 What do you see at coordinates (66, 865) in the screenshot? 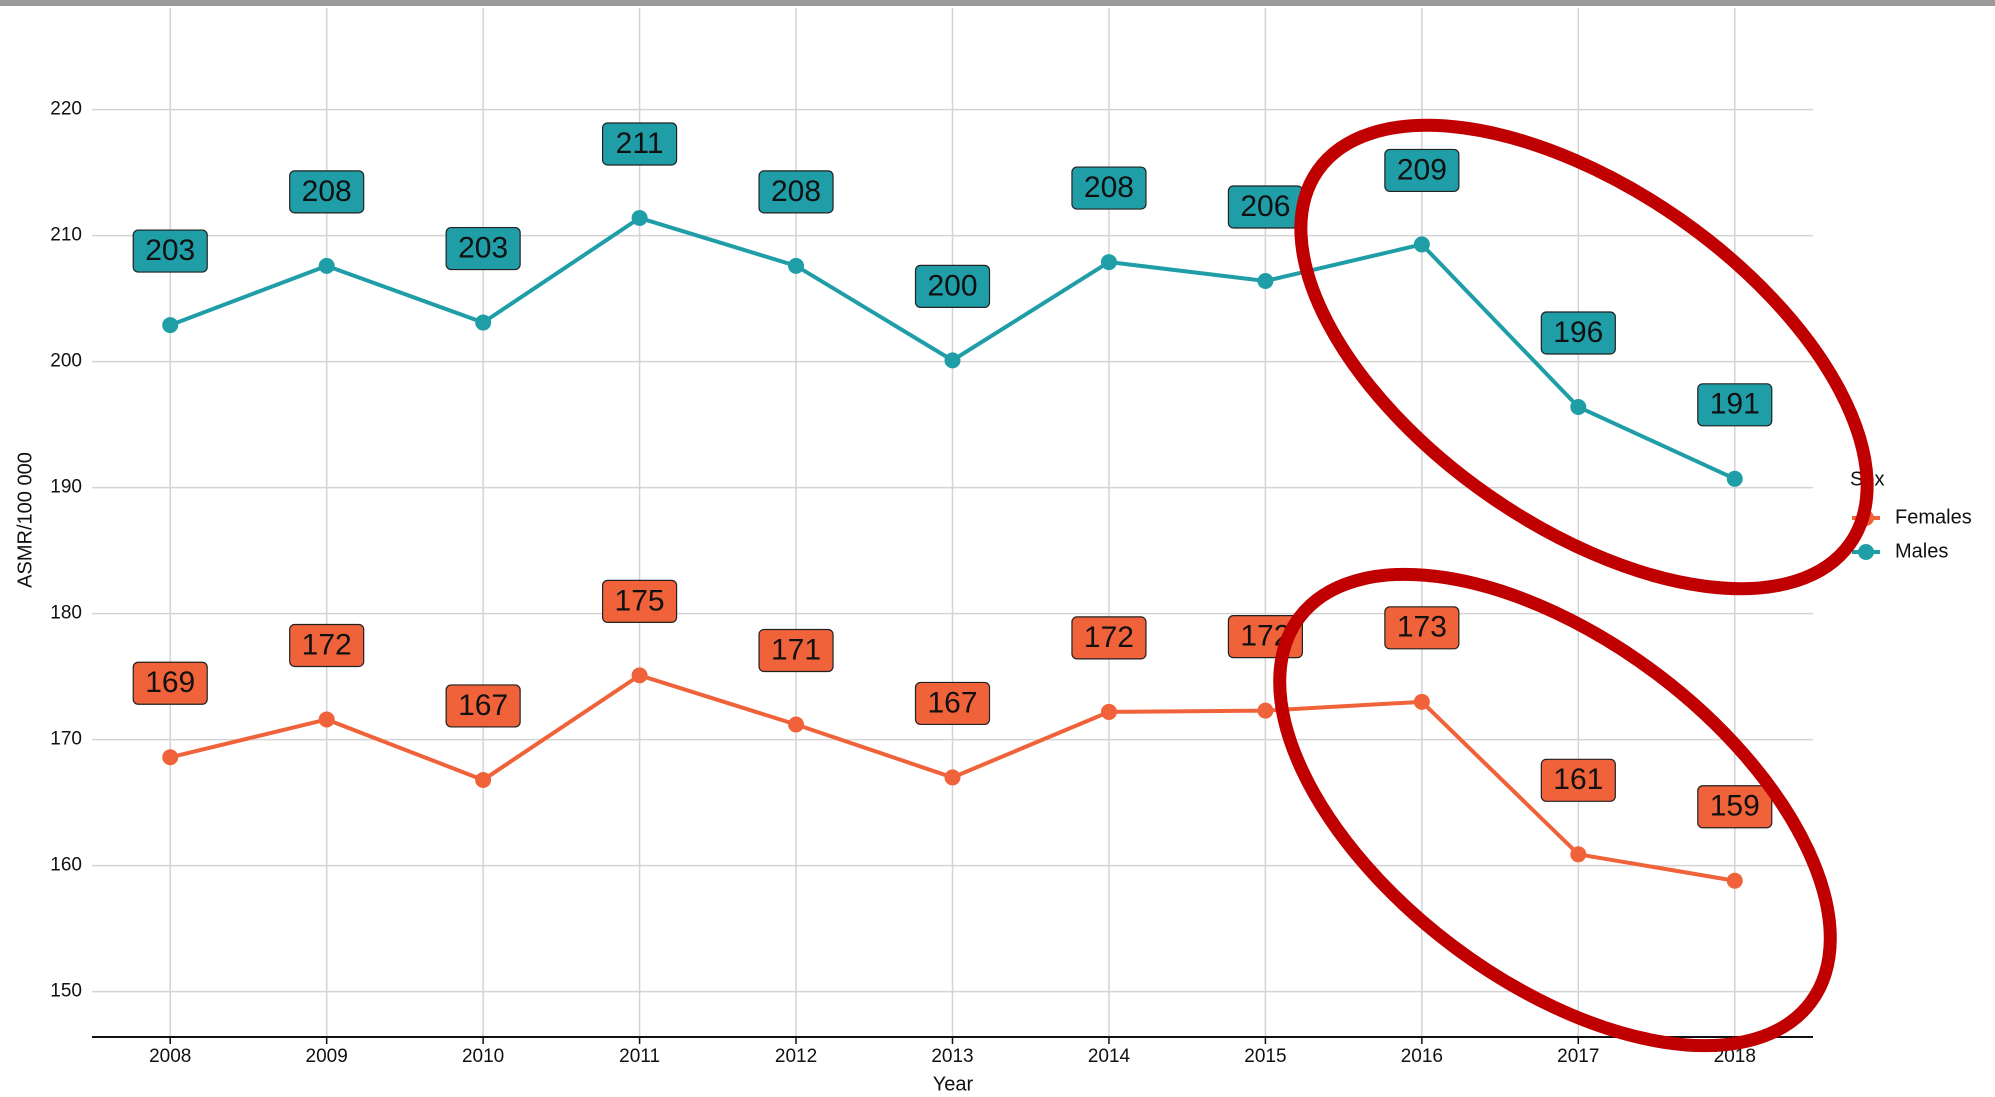
I see `y-tick-label: 160` at bounding box center [66, 865].